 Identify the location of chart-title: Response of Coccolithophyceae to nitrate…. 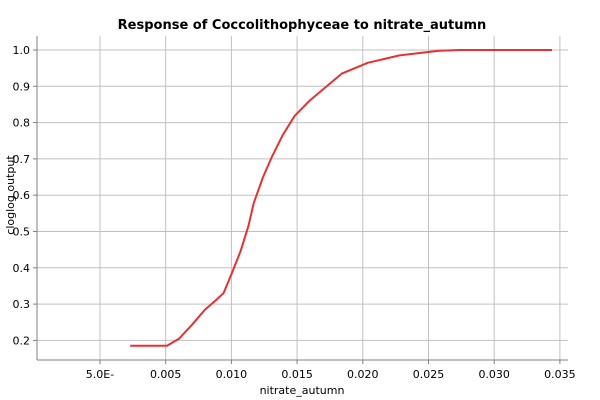
(302, 25).